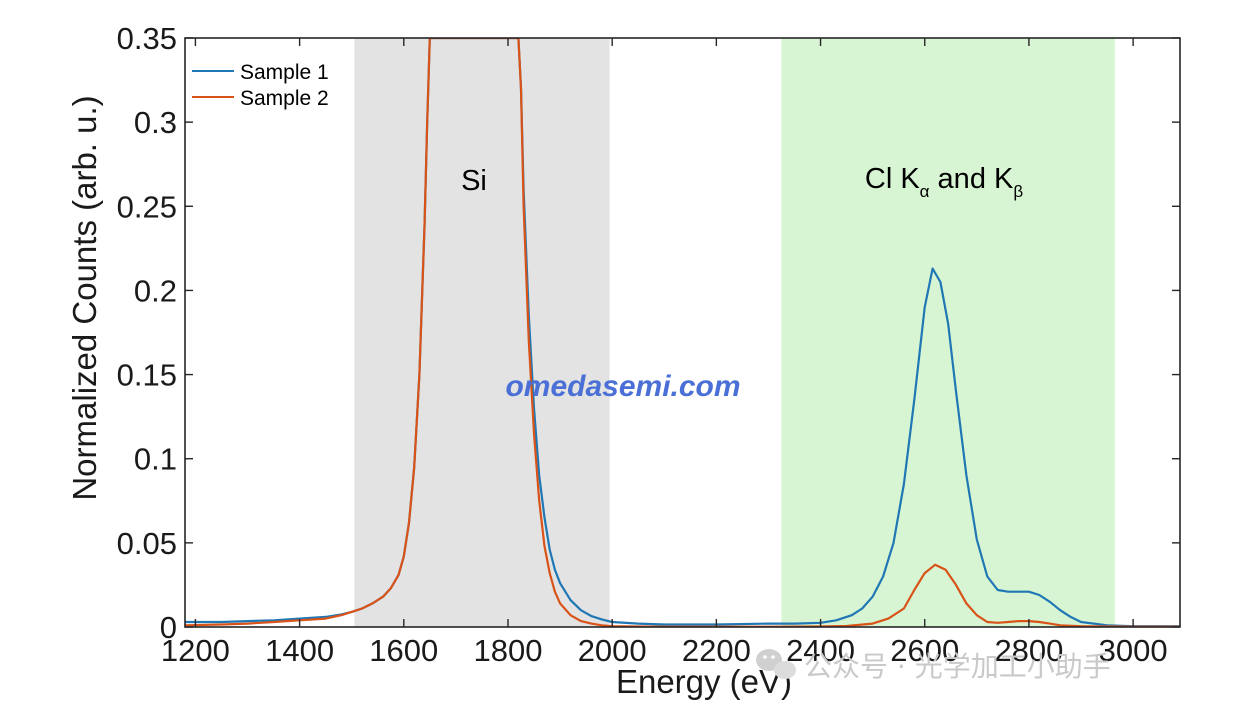 The width and height of the screenshot is (1243, 717). Describe the element at coordinates (284, 72) in the screenshot. I see `legend-label-sample-1: Sample 1` at that location.